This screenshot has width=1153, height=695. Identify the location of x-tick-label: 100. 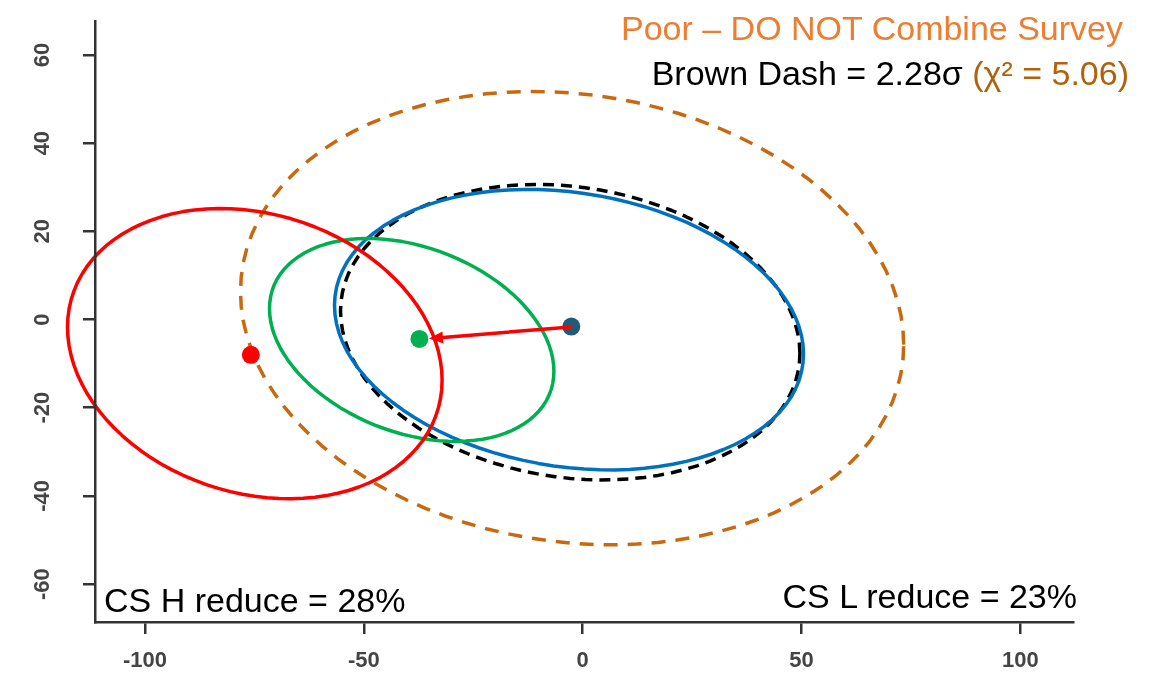
(1020, 660).